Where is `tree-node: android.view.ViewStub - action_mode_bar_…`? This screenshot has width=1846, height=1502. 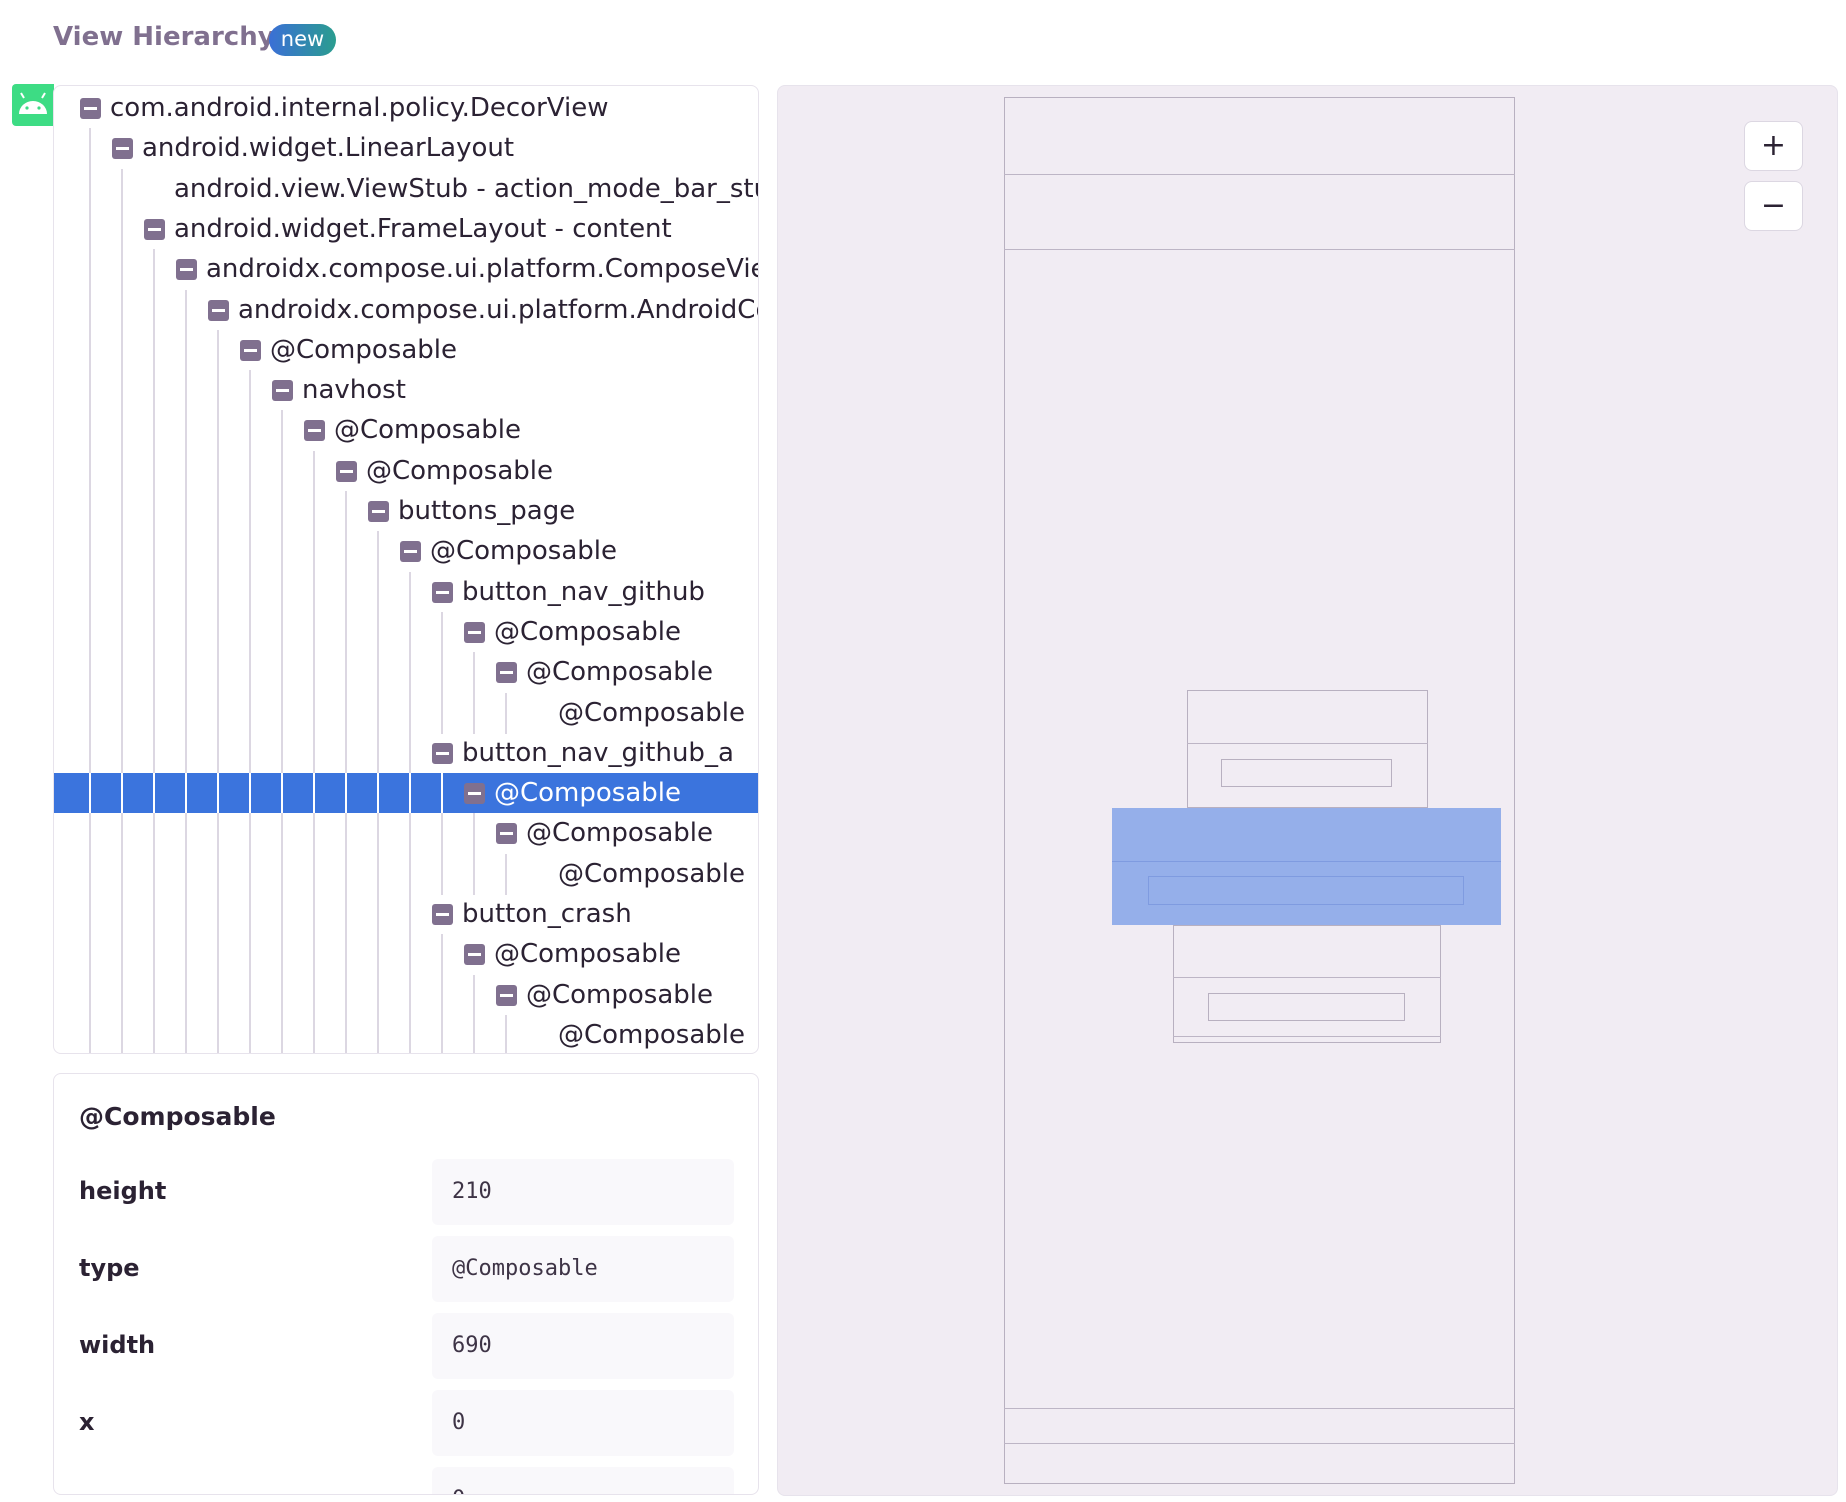 tree-node: android.view.ViewStub - action_mode_bar_… is located at coordinates (406, 189).